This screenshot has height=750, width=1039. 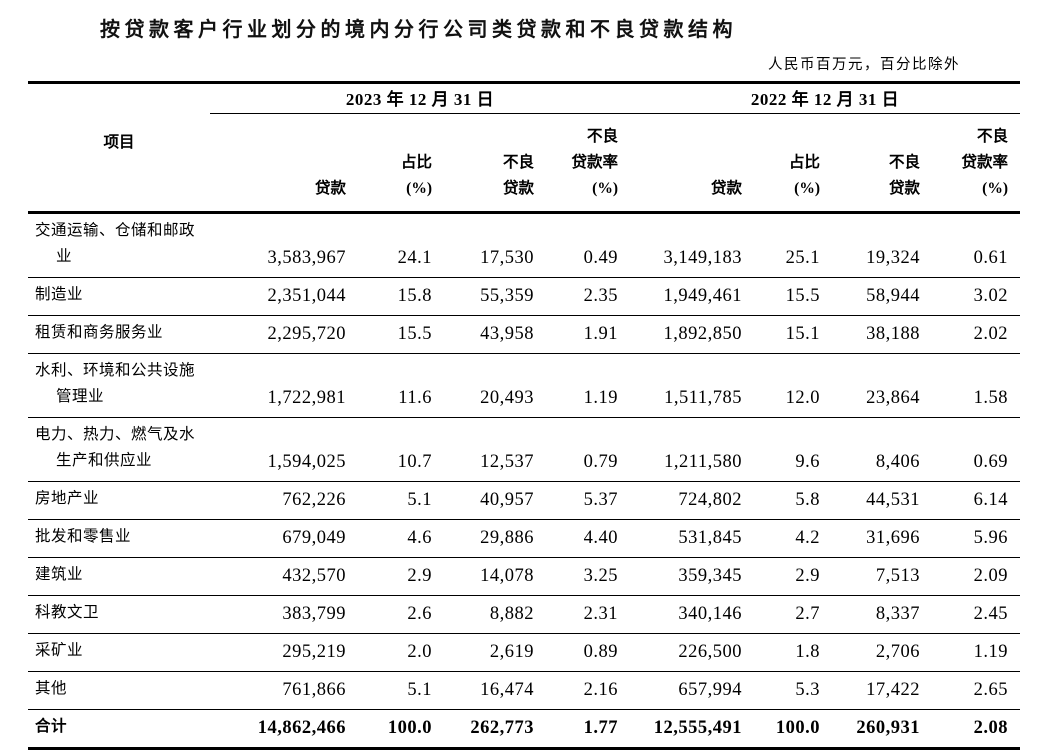 I want to click on loan-2022-cell: 724,802, so click(x=686, y=500).